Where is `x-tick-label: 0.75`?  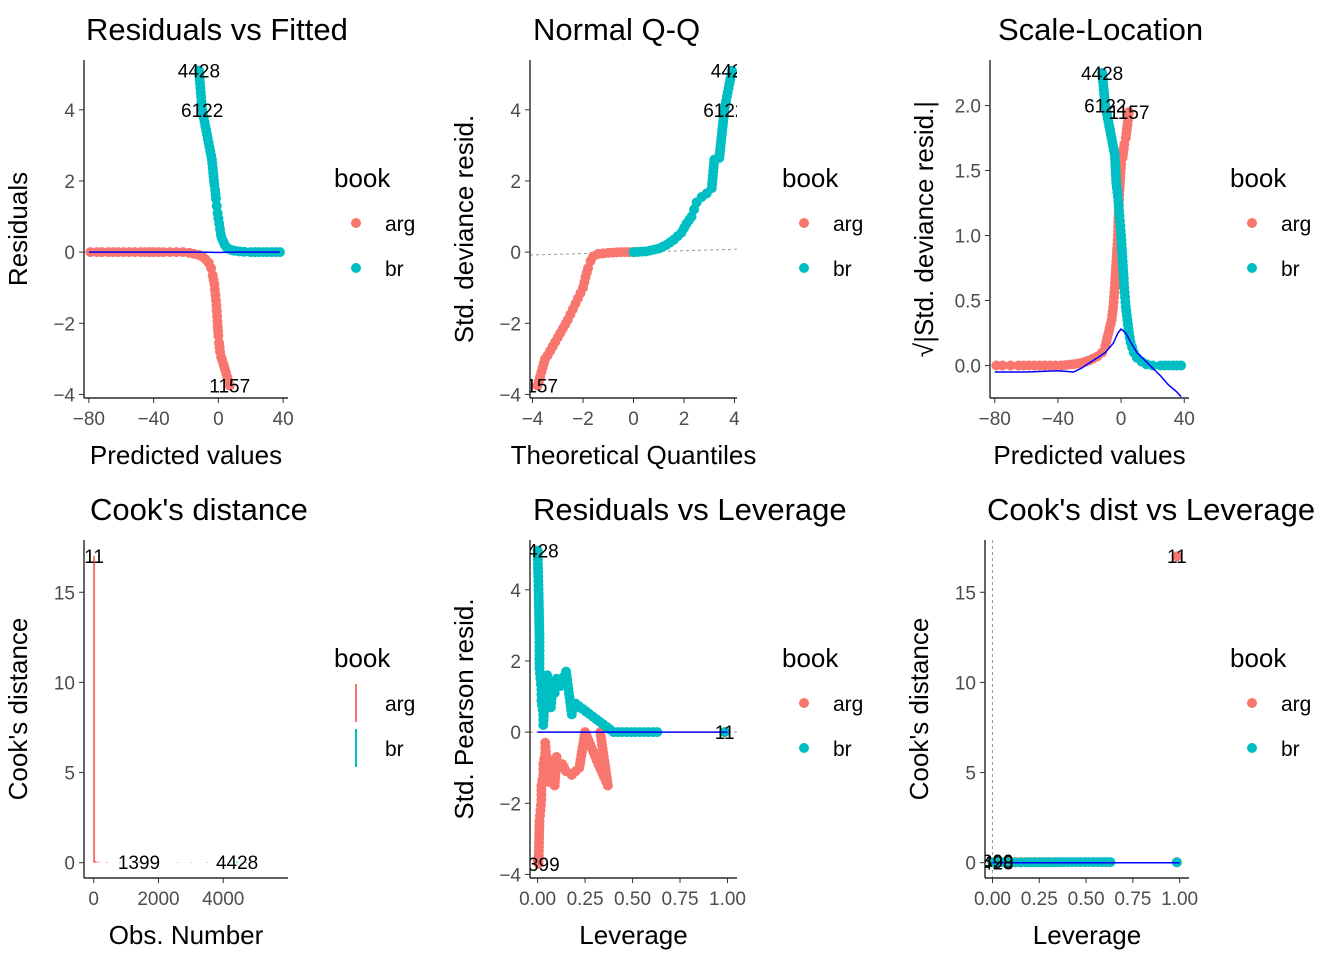 x-tick-label: 0.75 is located at coordinates (1132, 899).